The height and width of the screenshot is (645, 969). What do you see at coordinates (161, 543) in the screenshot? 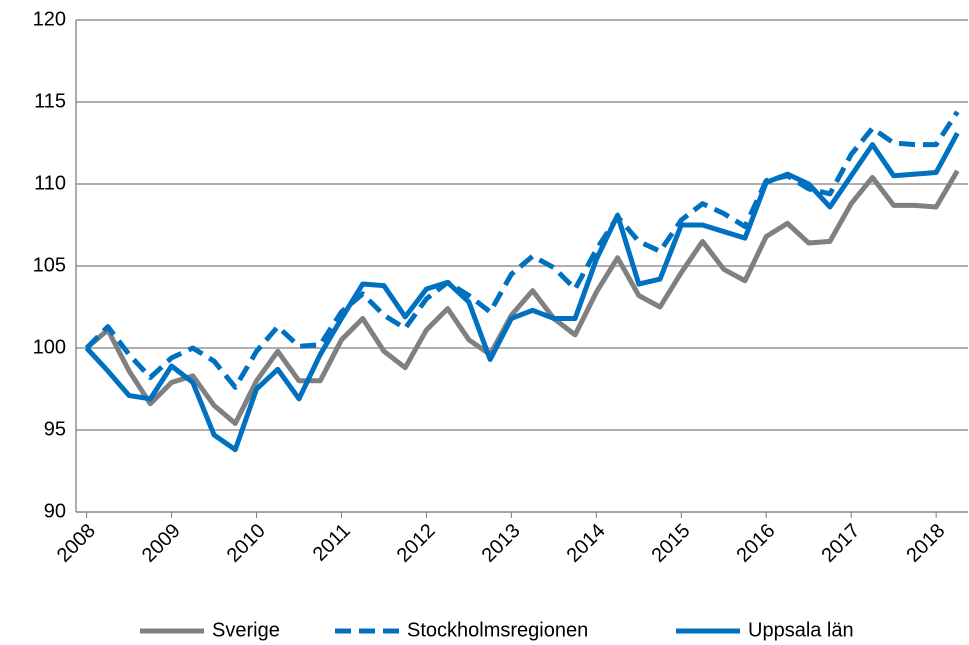
I see `x-tick-label: 2009` at bounding box center [161, 543].